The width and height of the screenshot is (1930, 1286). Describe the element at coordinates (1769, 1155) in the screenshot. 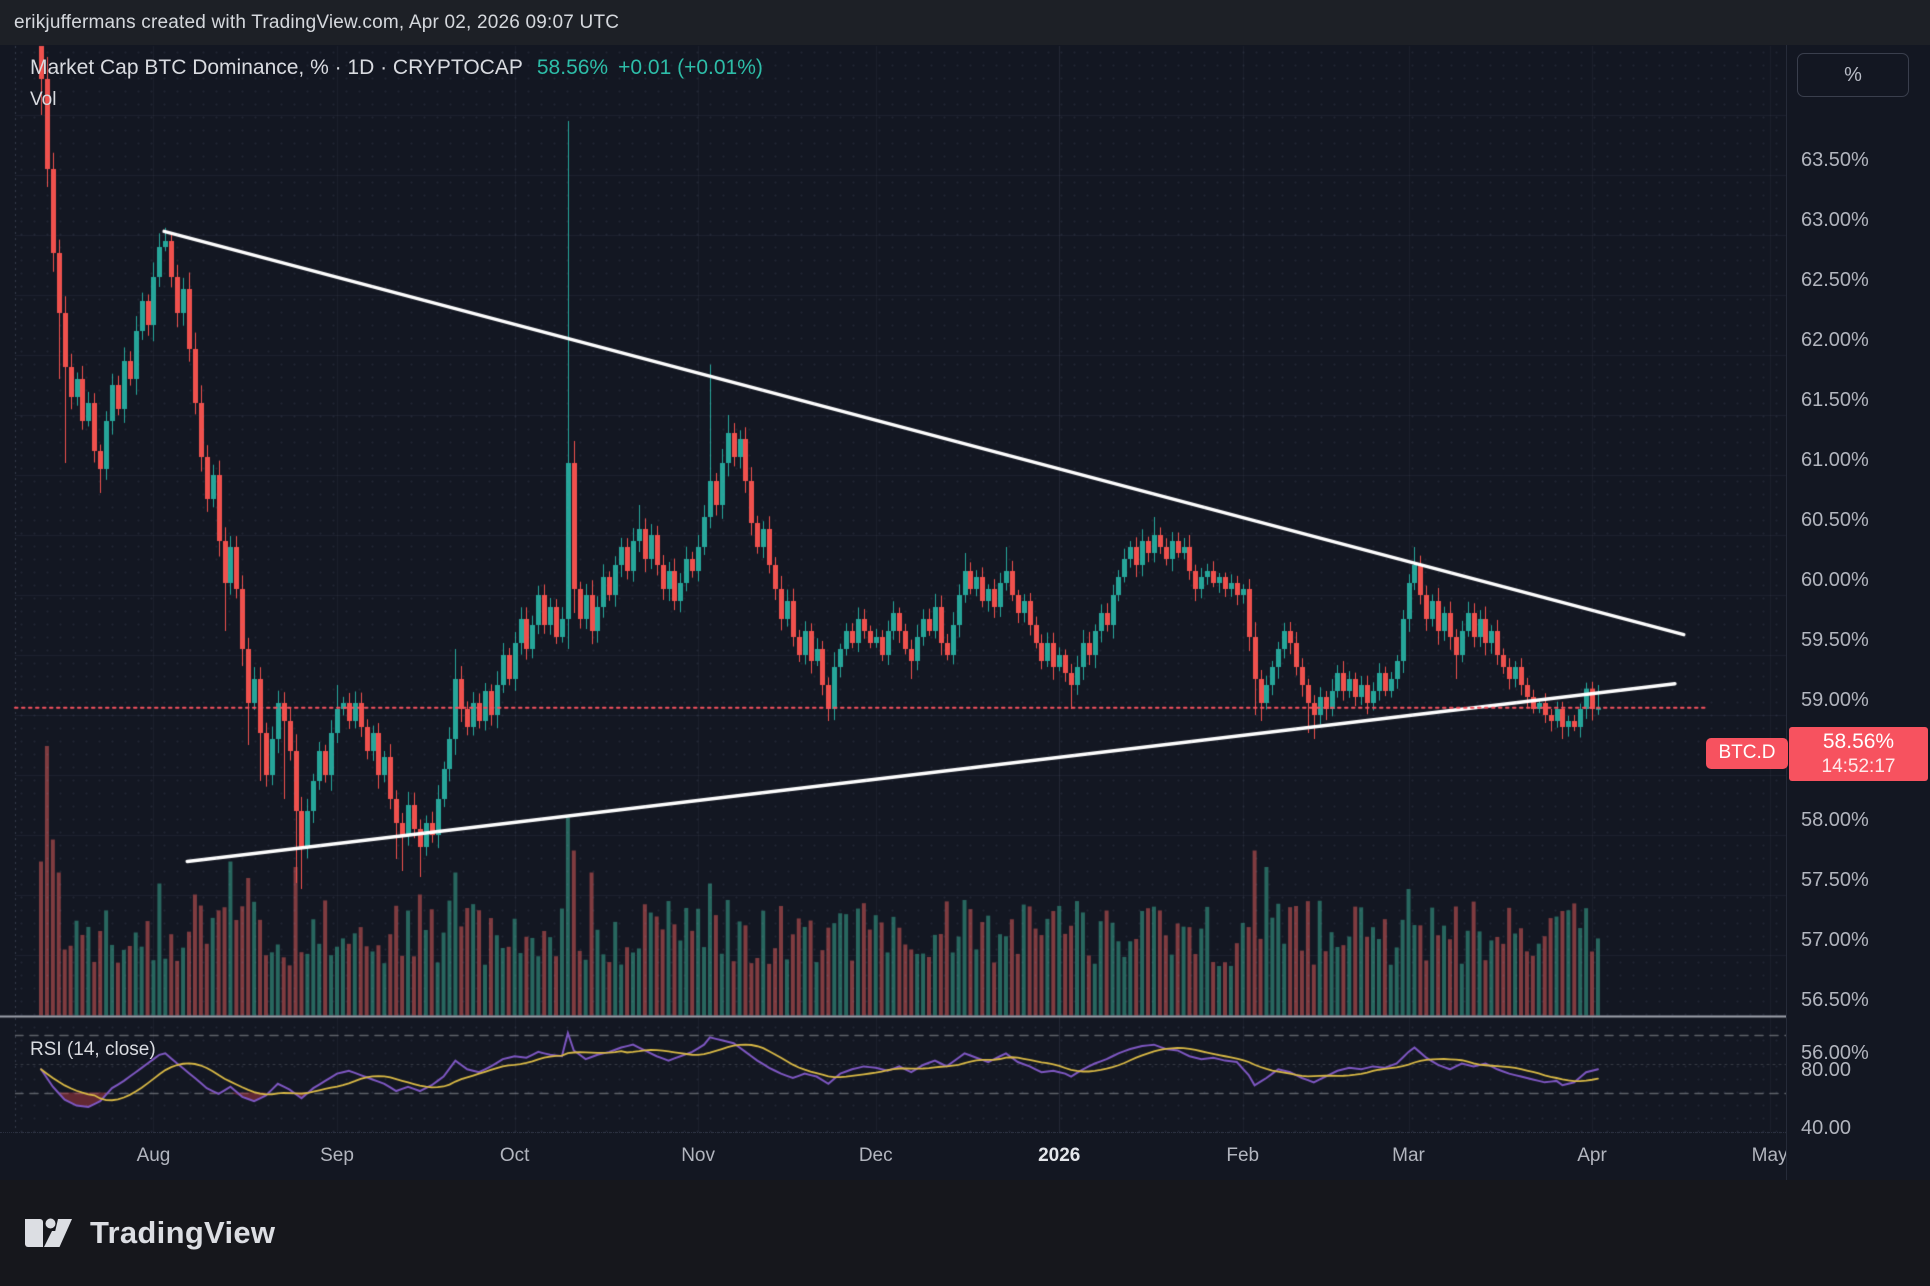

I see `time-label-May: May` at that location.